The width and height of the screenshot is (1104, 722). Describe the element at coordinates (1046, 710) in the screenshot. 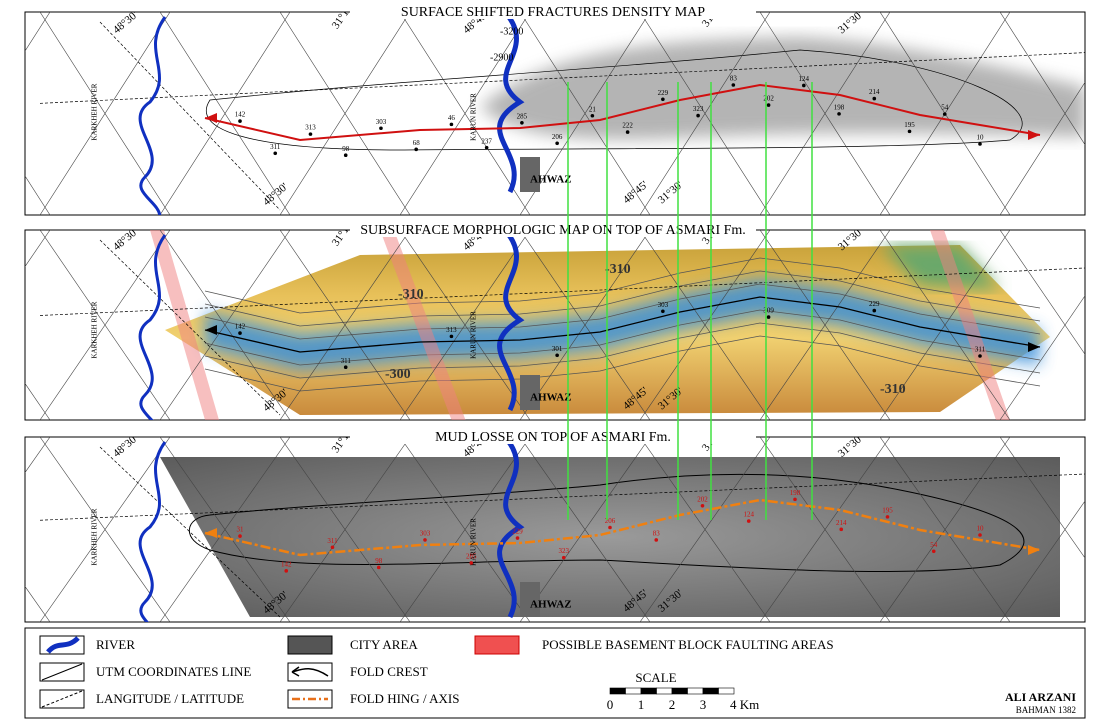

I see `author-note: BAHMAN 1382` at that location.